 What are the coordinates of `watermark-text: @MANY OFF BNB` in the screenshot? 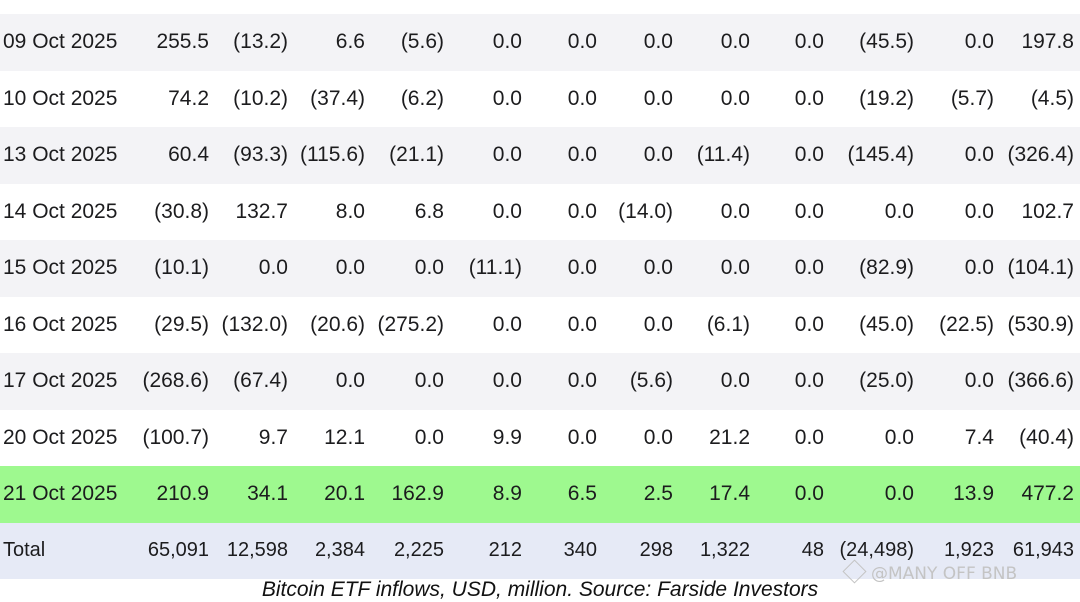 It's located at (944, 574).